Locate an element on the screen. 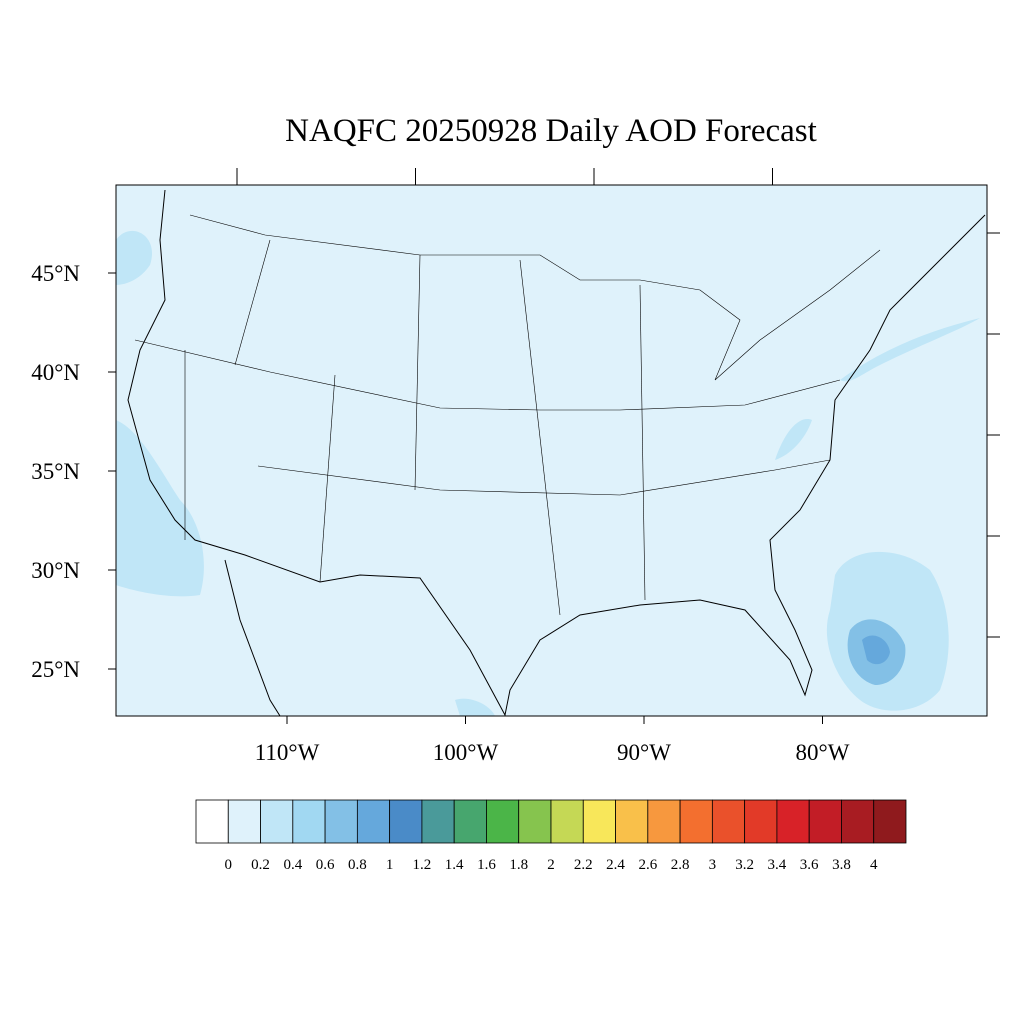 This screenshot has width=1024, height=1029. lon-label: 110°W is located at coordinates (287, 752).